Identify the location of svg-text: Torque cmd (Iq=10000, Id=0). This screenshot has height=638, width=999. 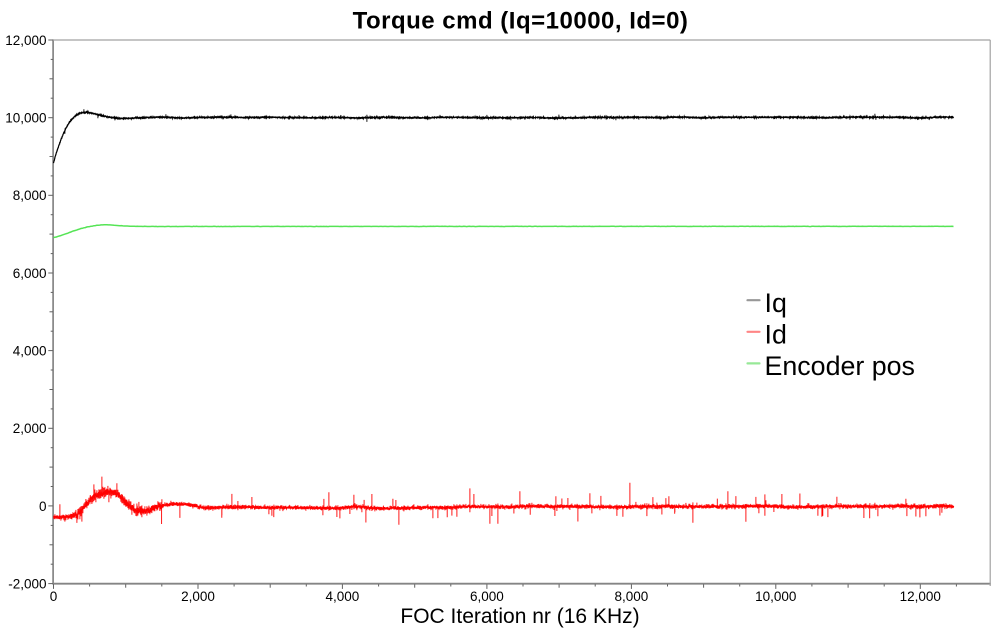
(521, 21).